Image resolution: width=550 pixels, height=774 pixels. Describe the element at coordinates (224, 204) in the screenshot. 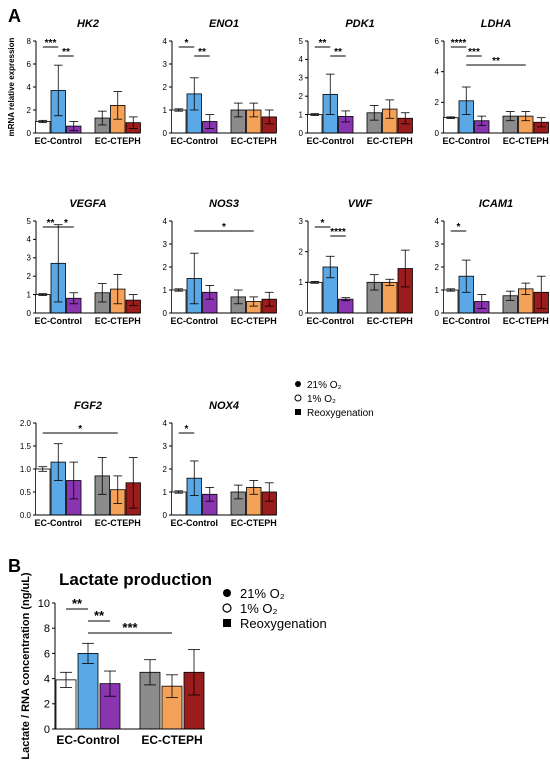

I see `chart-title: NOS3` at that location.